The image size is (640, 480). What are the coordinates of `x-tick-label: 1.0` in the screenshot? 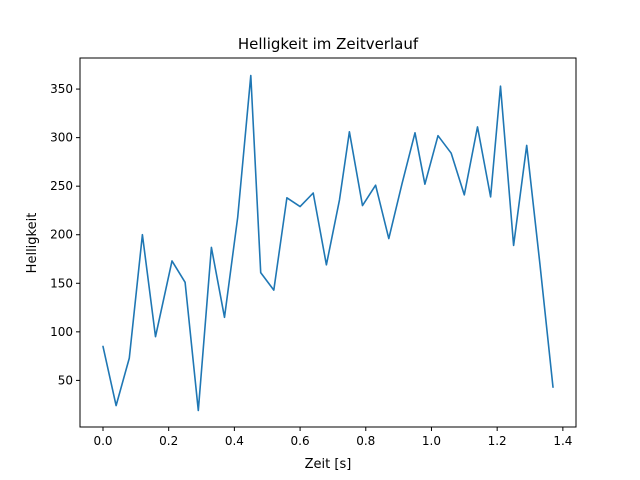 It's located at (431, 441).